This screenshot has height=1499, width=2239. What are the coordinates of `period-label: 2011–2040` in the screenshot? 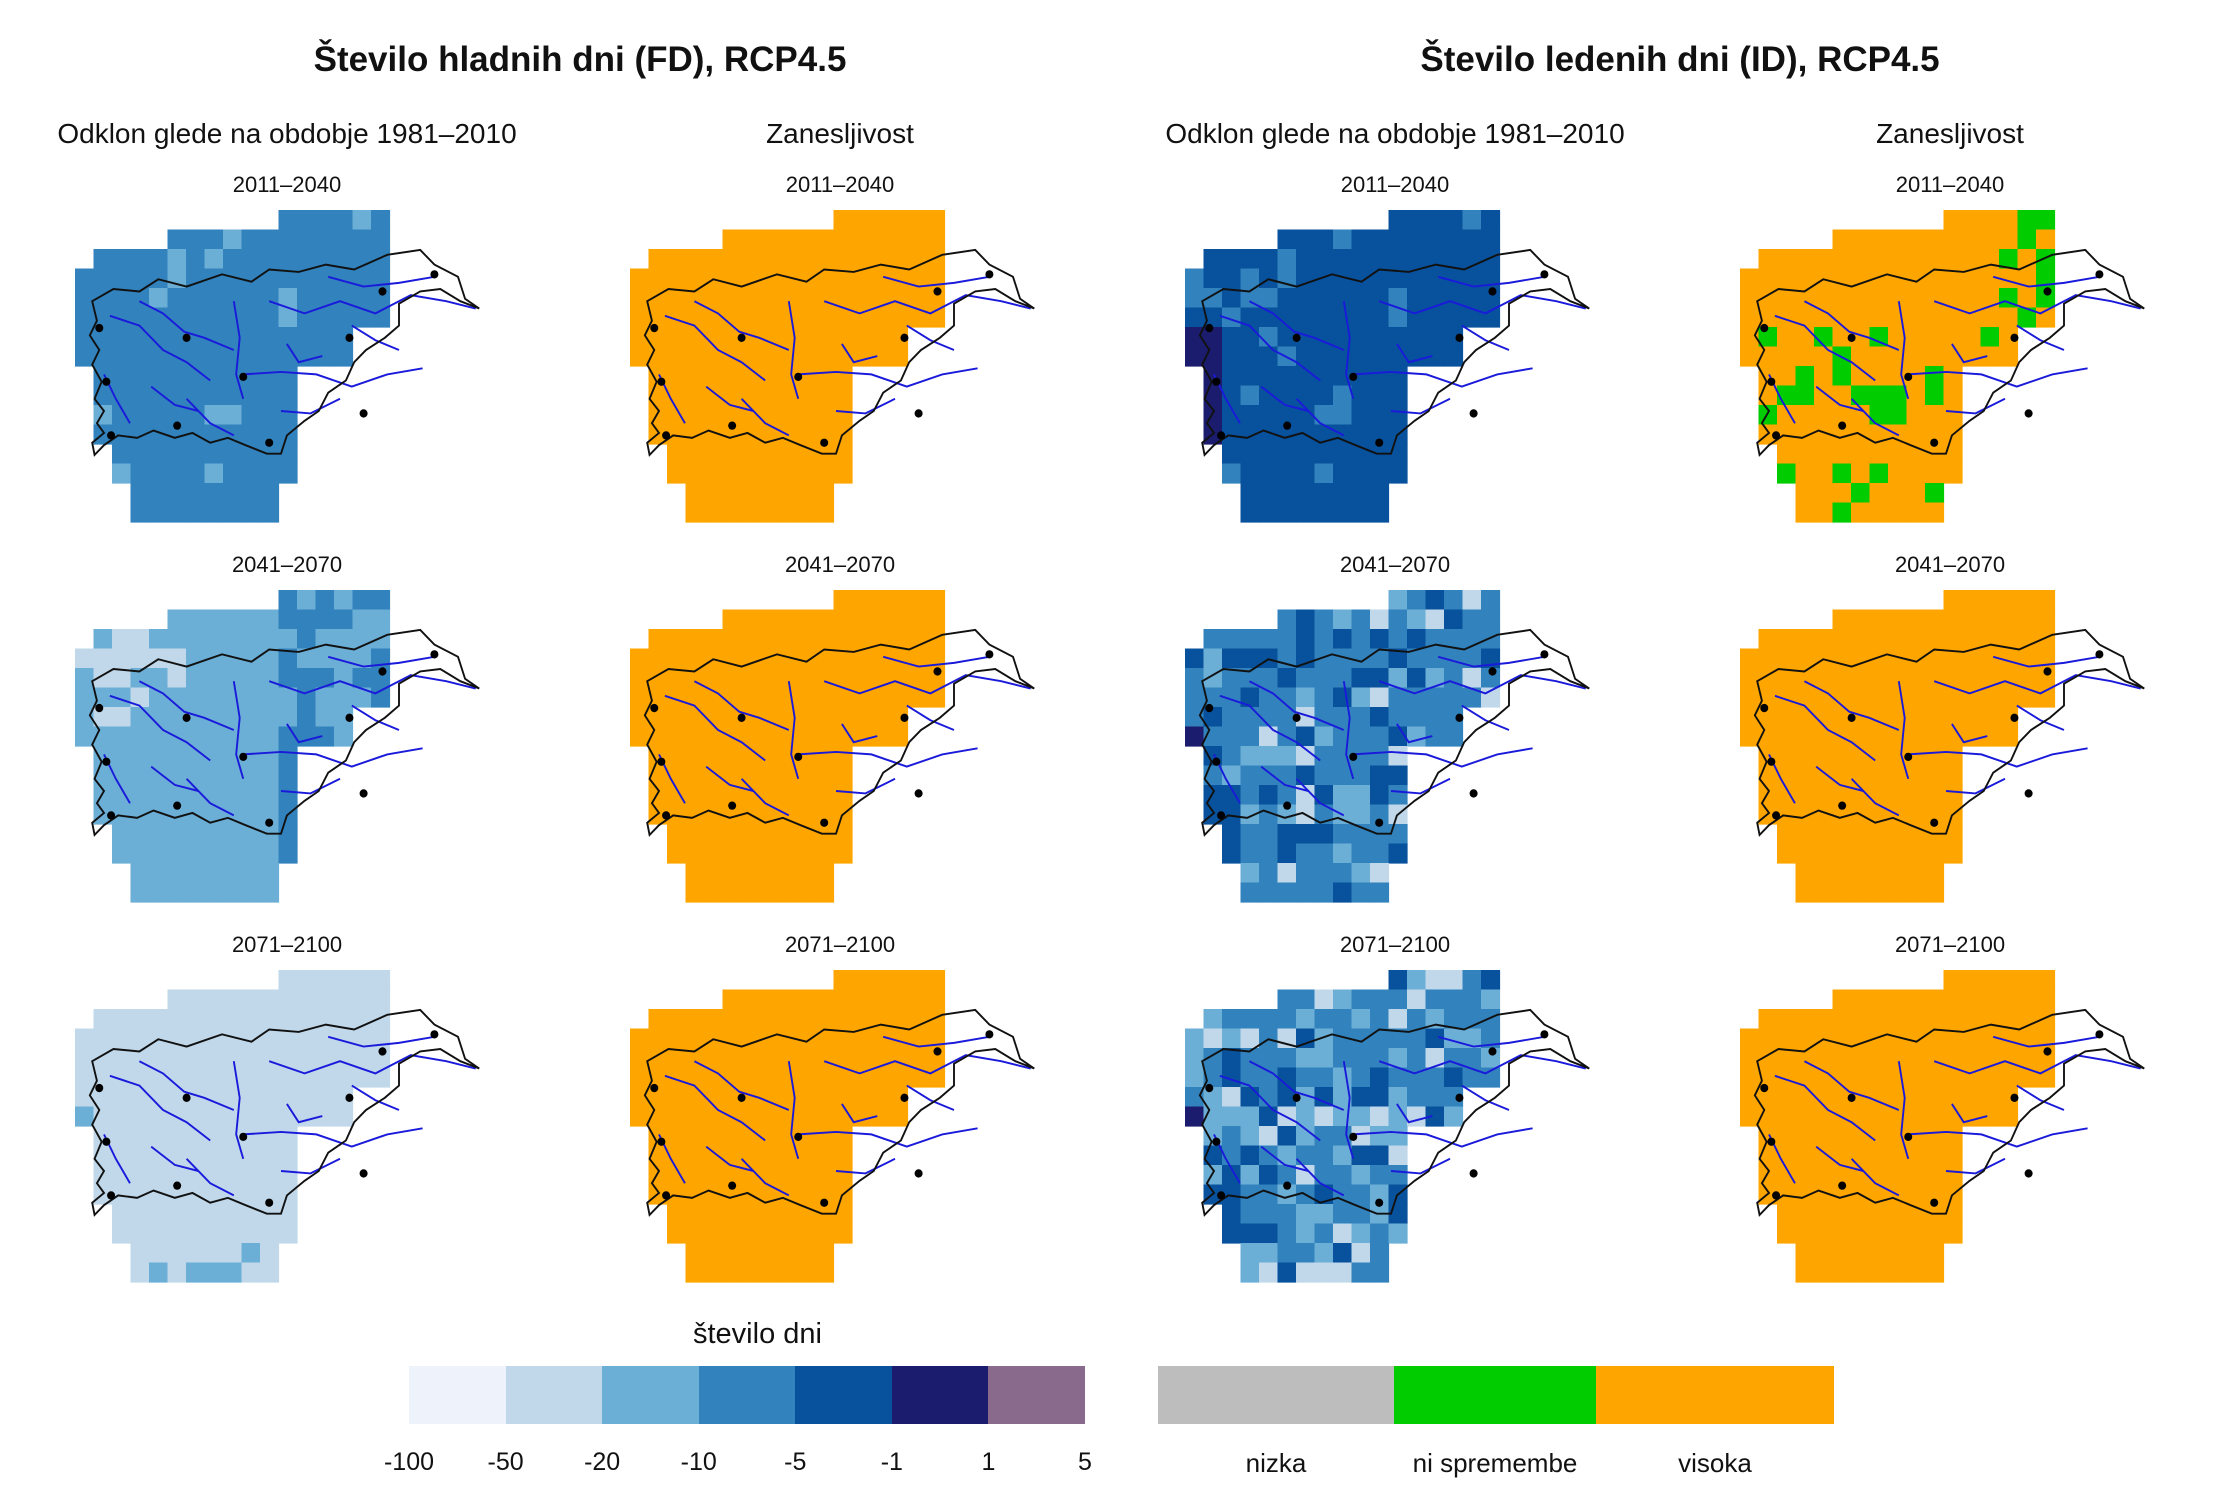 It's located at (1950, 184).